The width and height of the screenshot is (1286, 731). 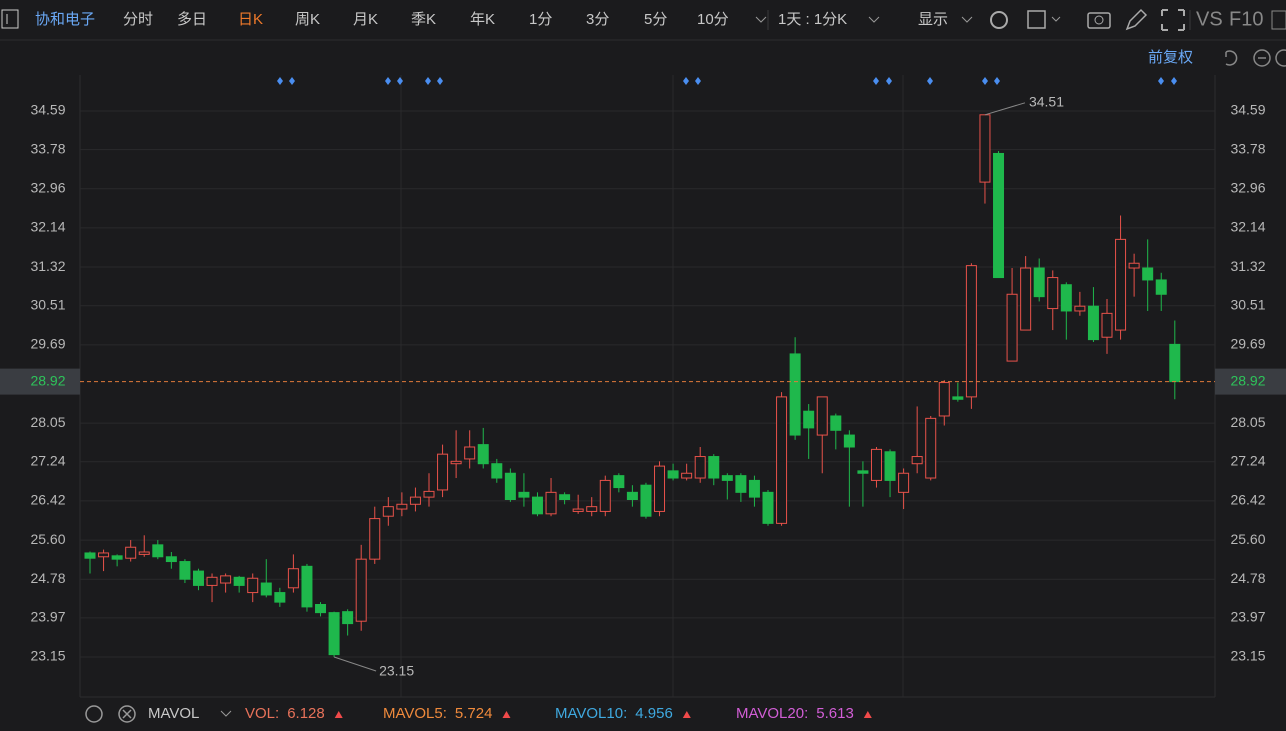 I want to click on zoom-in-icon, so click(x=1280, y=58).